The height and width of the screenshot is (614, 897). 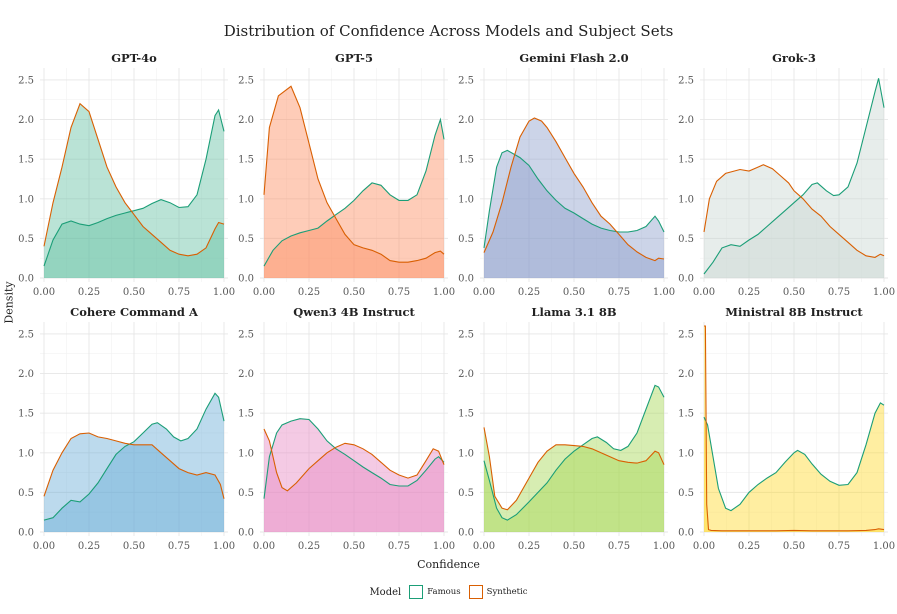 I want to click on y-axis-label: Density, so click(x=9, y=302).